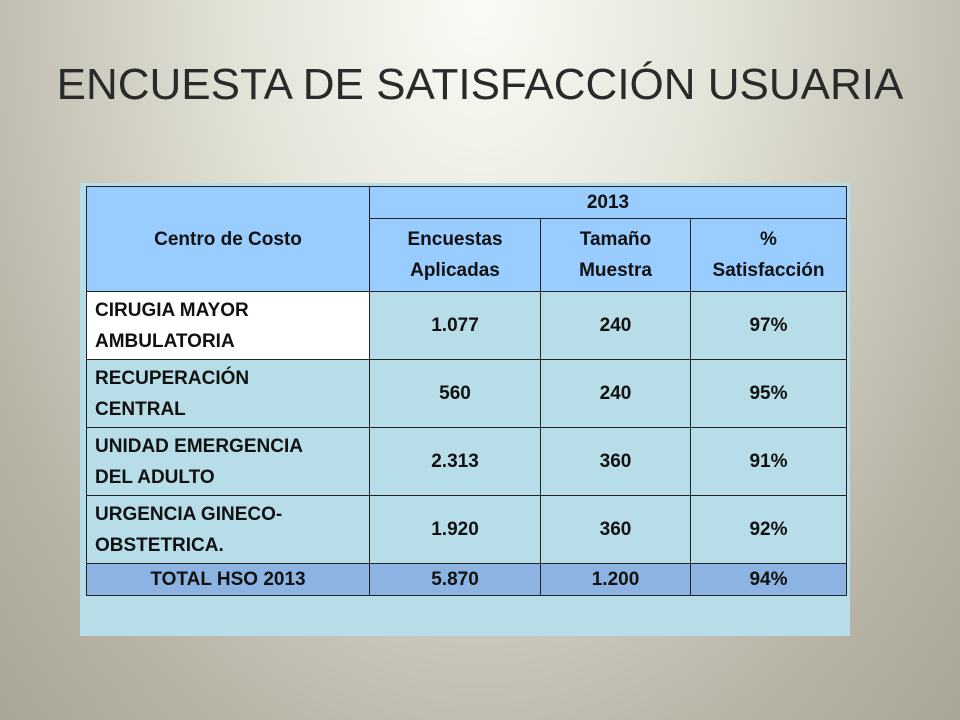 This screenshot has height=720, width=960. I want to click on total-label: TOTAL HSO 2013, so click(228, 579).